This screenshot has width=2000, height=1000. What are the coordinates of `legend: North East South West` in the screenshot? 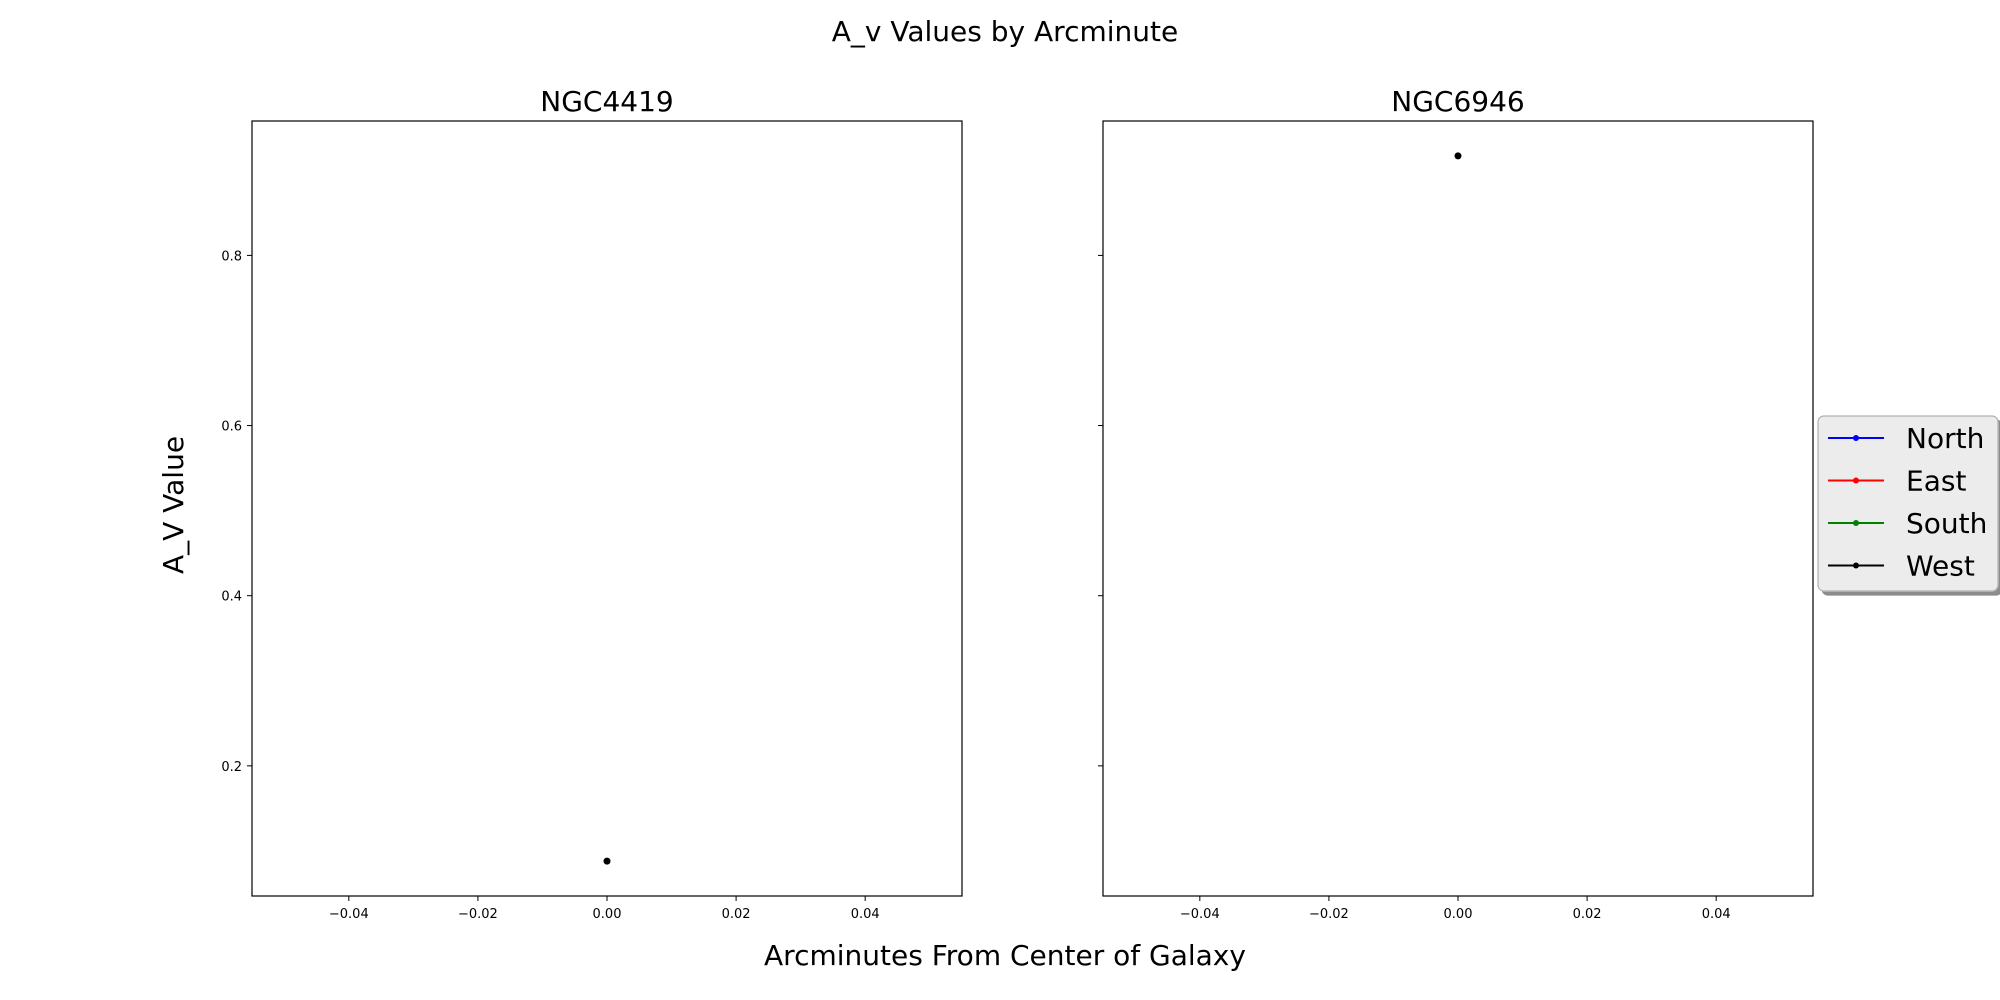 It's located at (1908, 503).